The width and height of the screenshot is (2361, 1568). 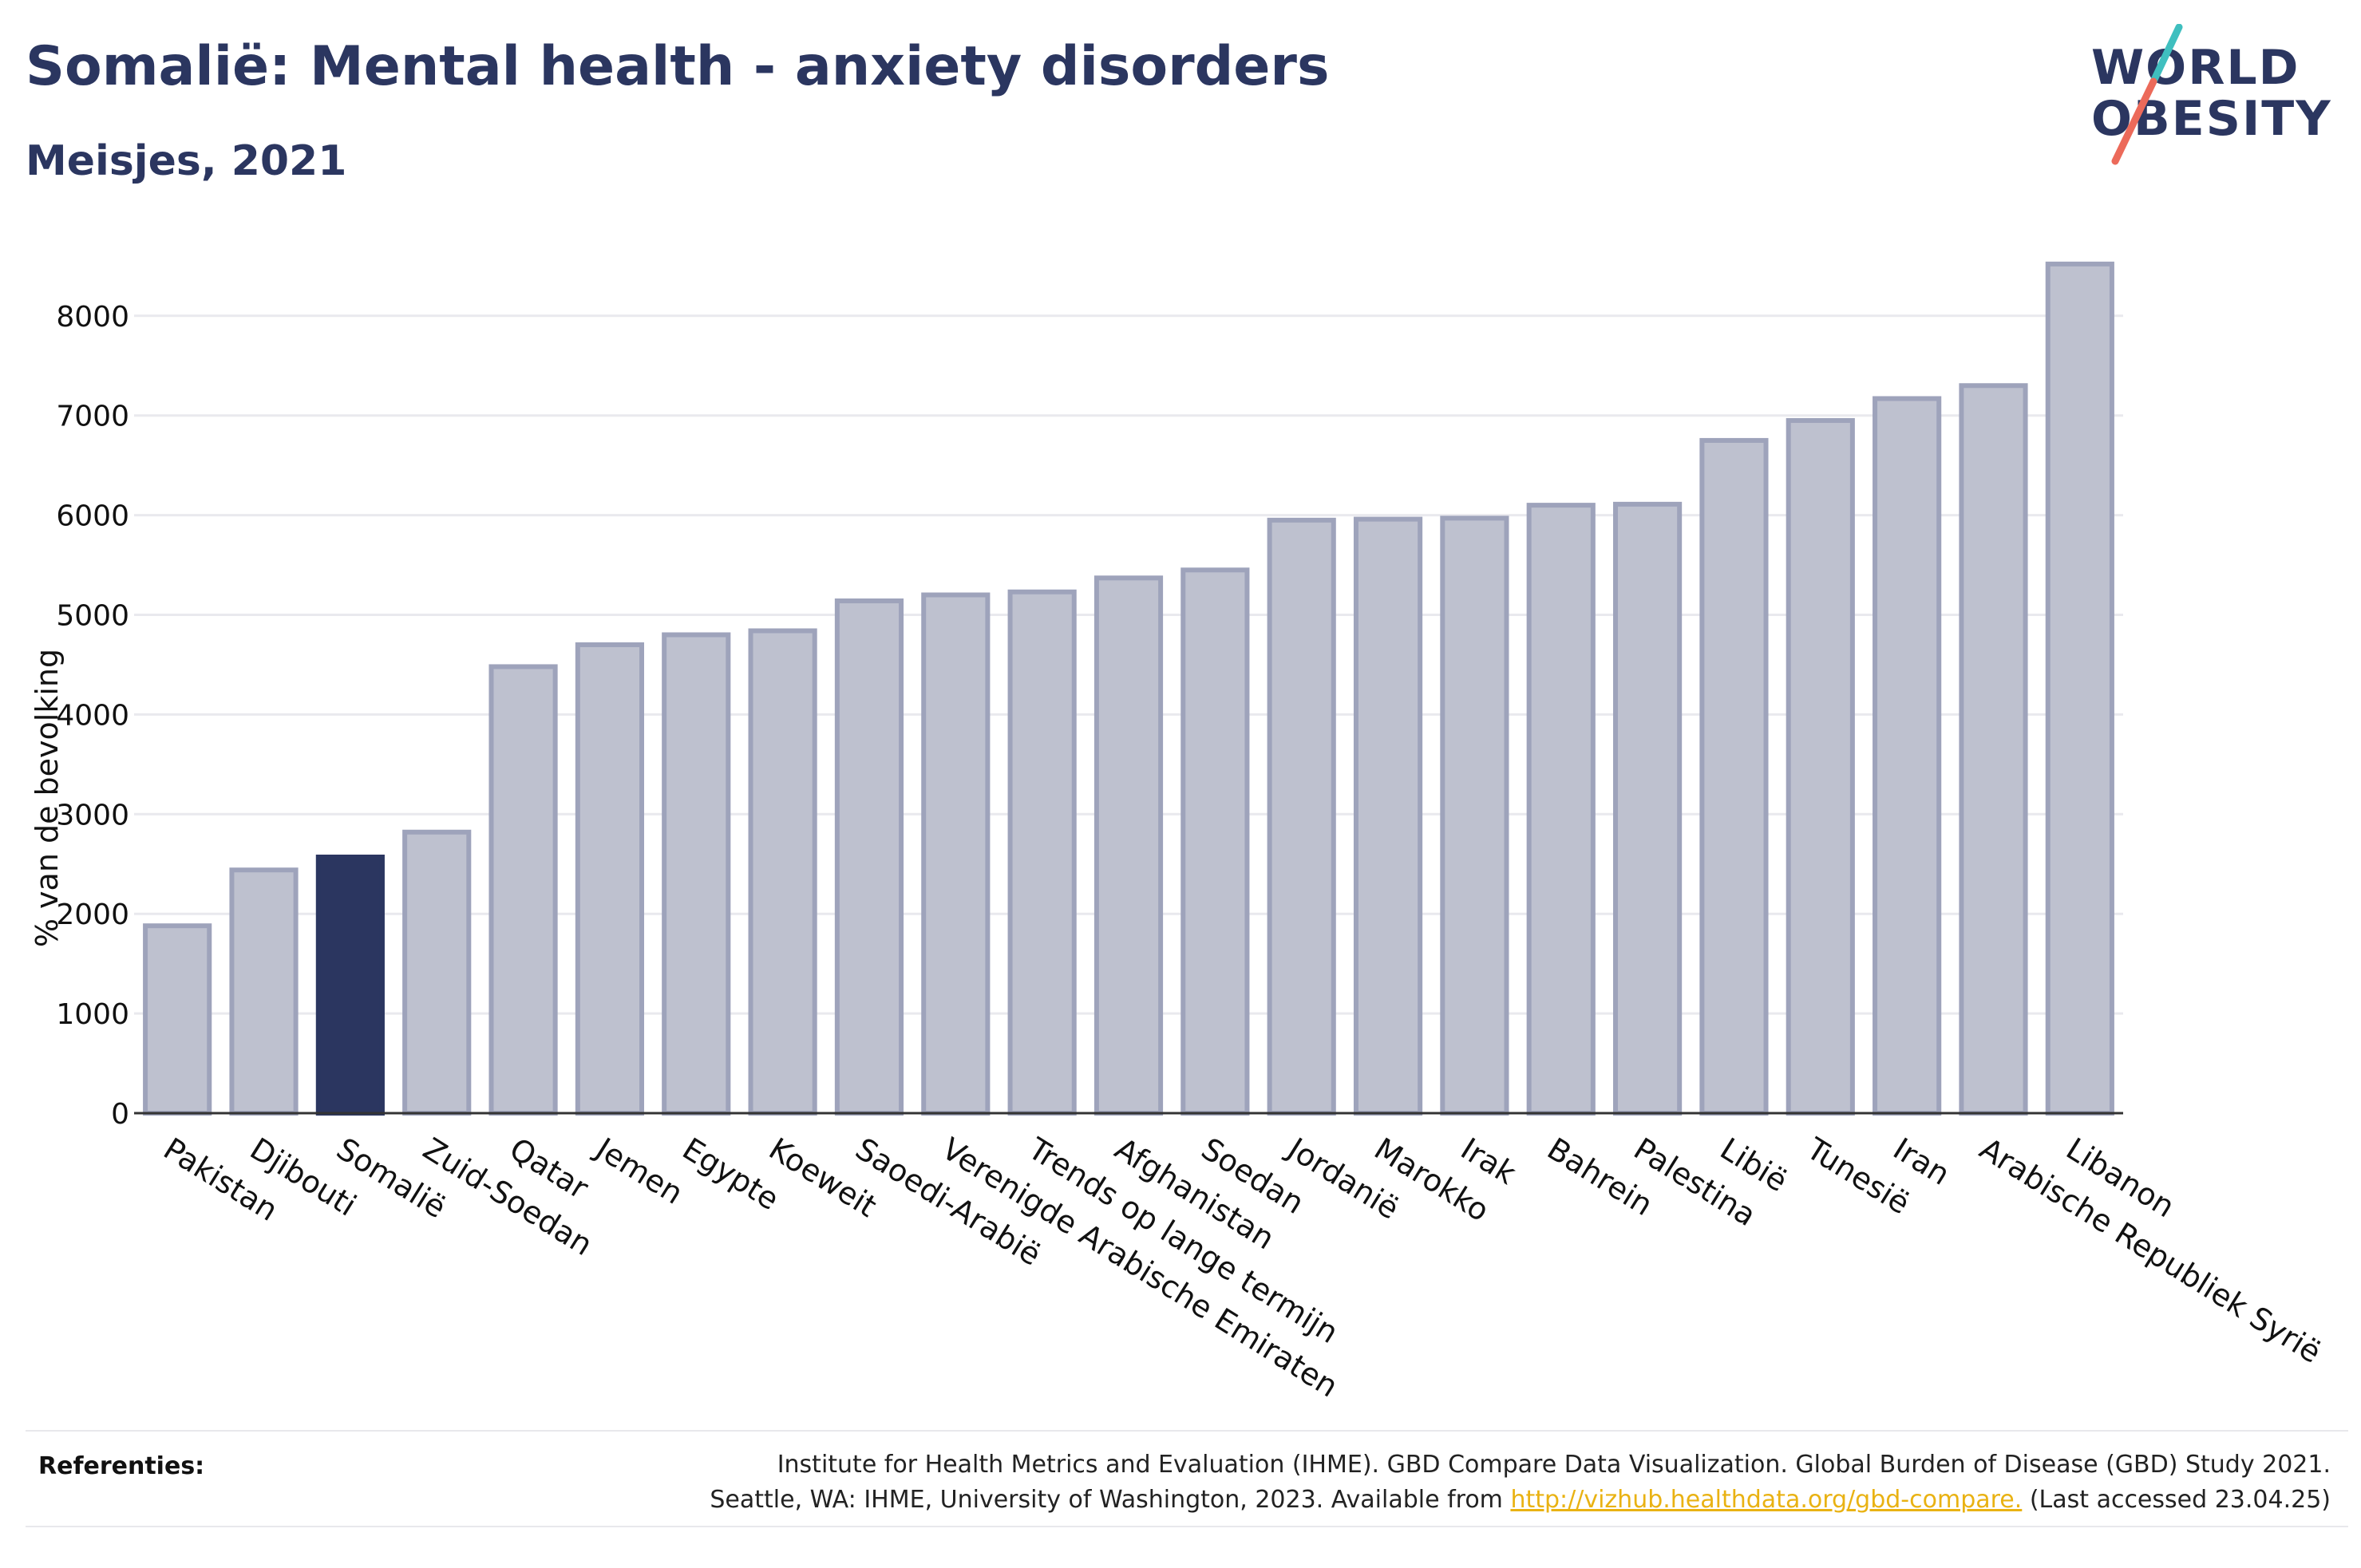 I want to click on footer-divider-bottom, so click(x=1187, y=1526).